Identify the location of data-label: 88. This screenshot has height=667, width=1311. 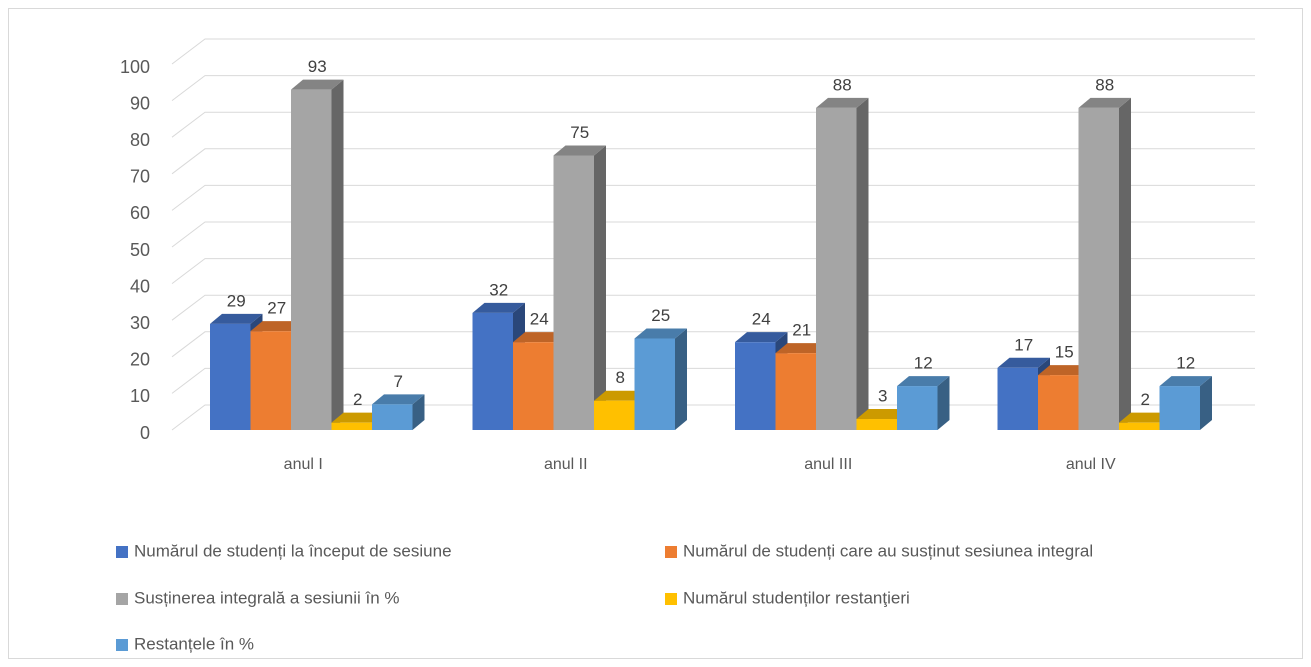
(842, 84).